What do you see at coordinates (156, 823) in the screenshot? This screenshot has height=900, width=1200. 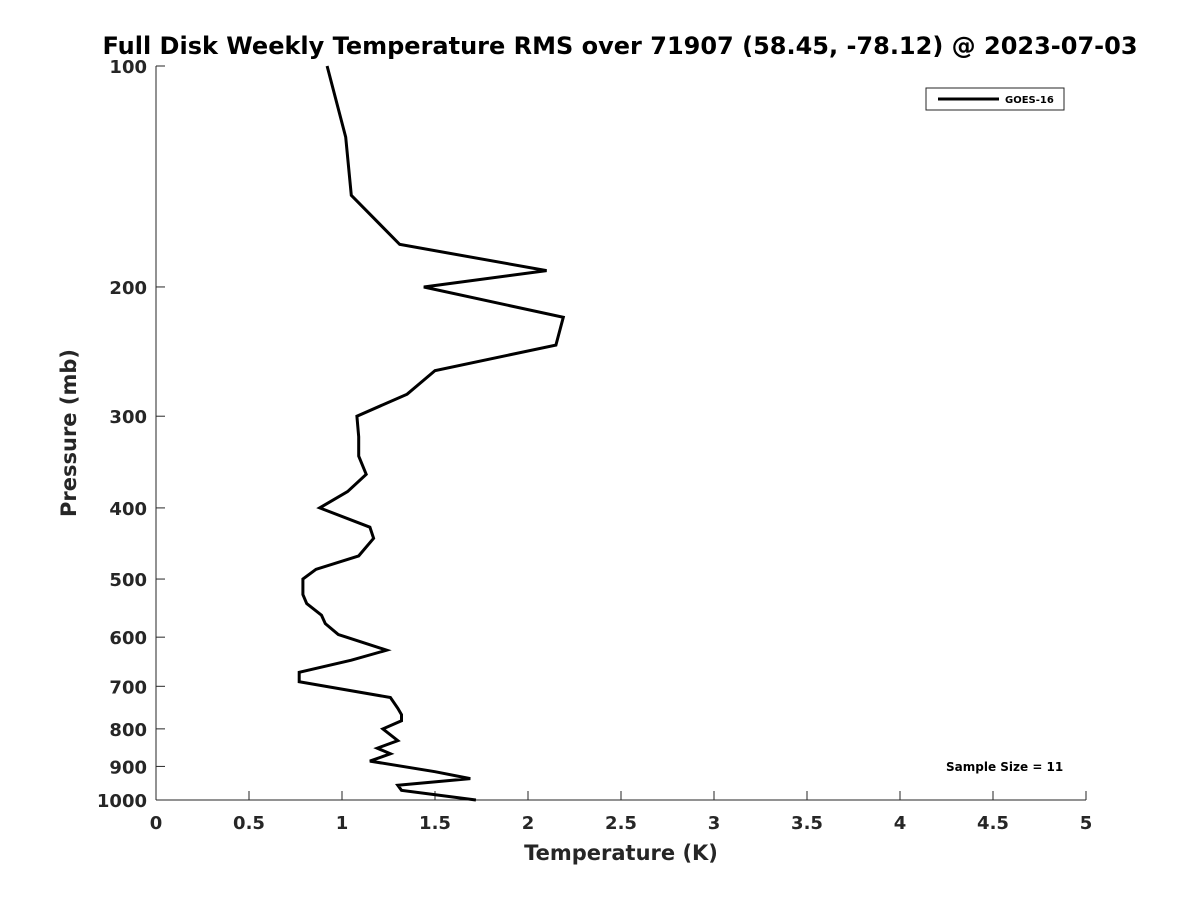 I see `x-tick-label: 0` at bounding box center [156, 823].